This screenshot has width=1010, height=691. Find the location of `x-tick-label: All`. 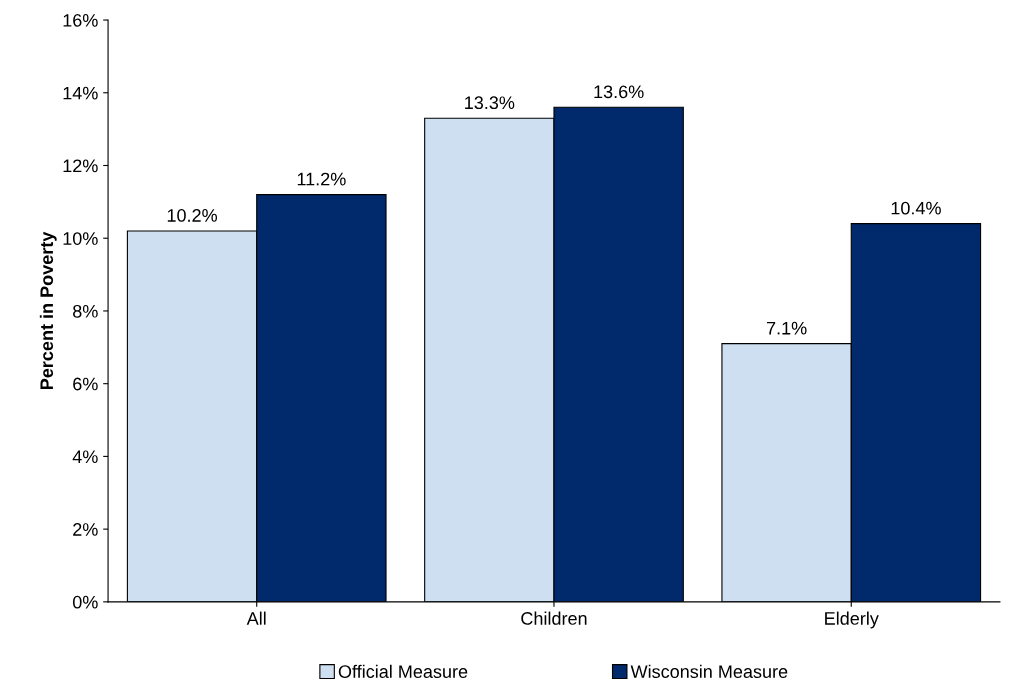

x-tick-label: All is located at coordinates (256, 618).